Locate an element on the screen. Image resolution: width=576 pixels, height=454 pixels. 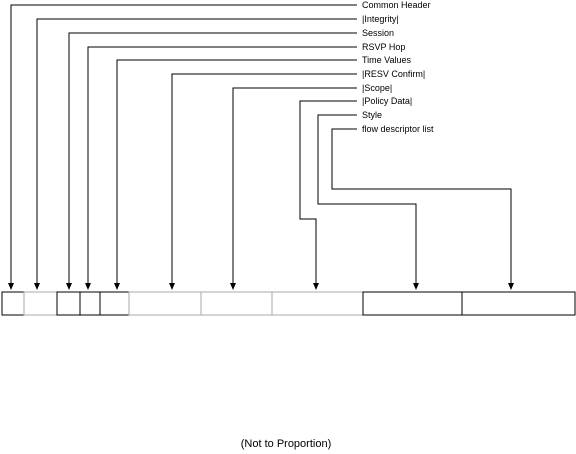
label-rsvp-hop: RSVP Hop is located at coordinates (383, 47).